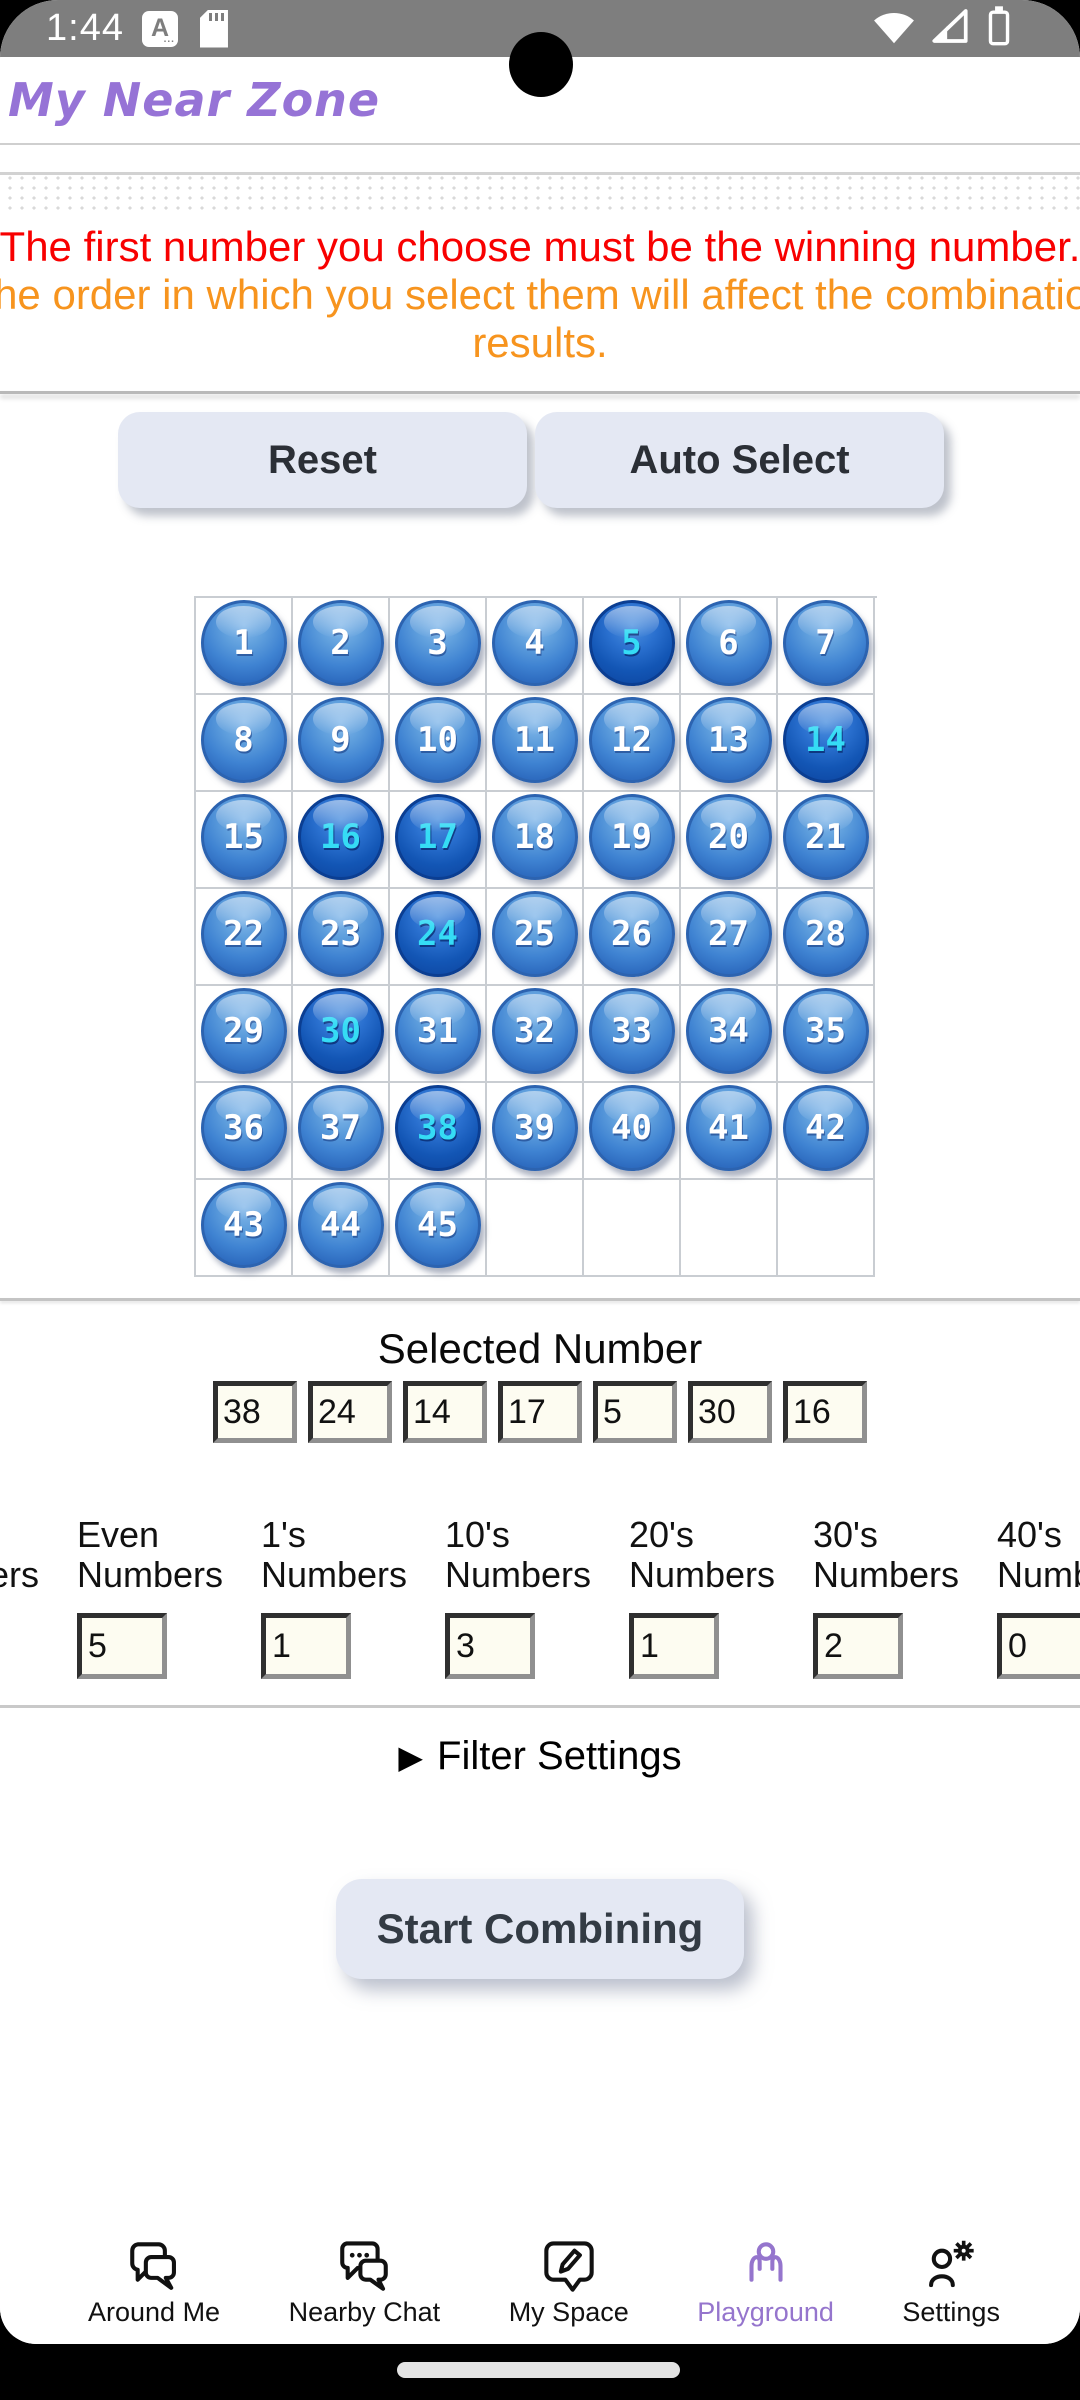  I want to click on stat-value-box: 5, so click(122, 1646).